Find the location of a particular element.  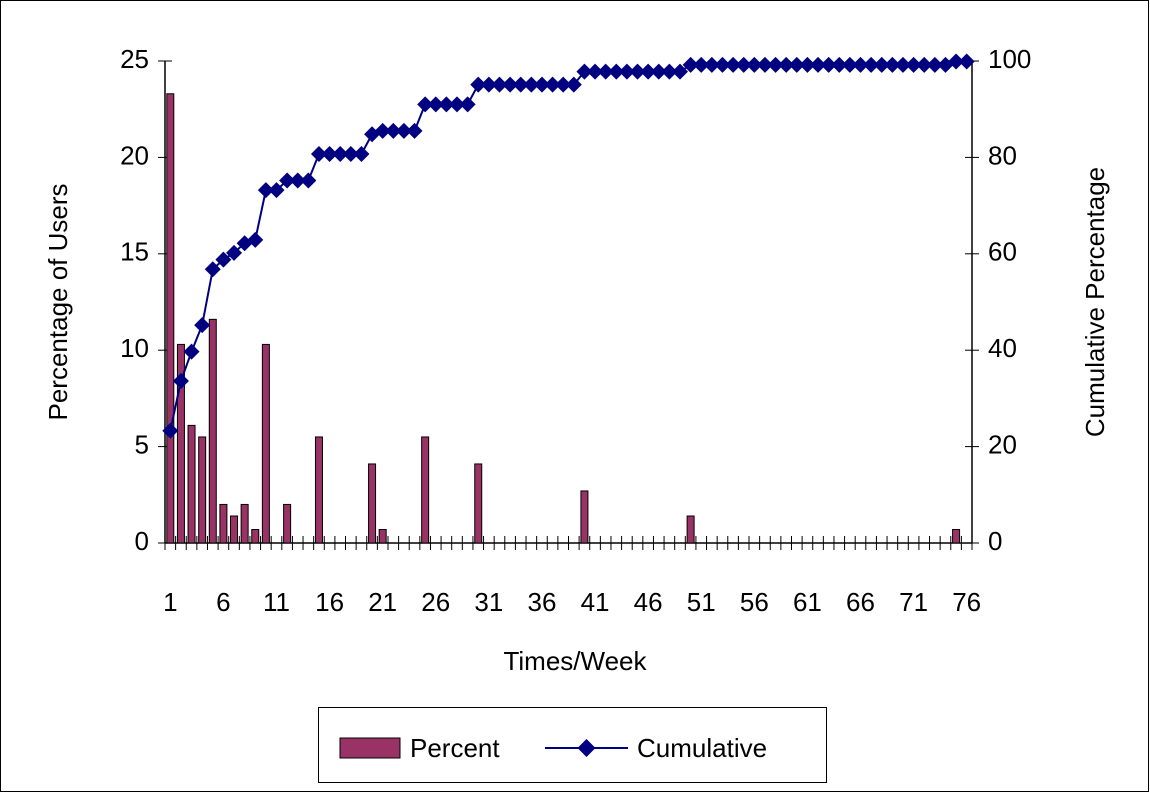

y2-tick-label: 80 is located at coordinates (1002, 155).